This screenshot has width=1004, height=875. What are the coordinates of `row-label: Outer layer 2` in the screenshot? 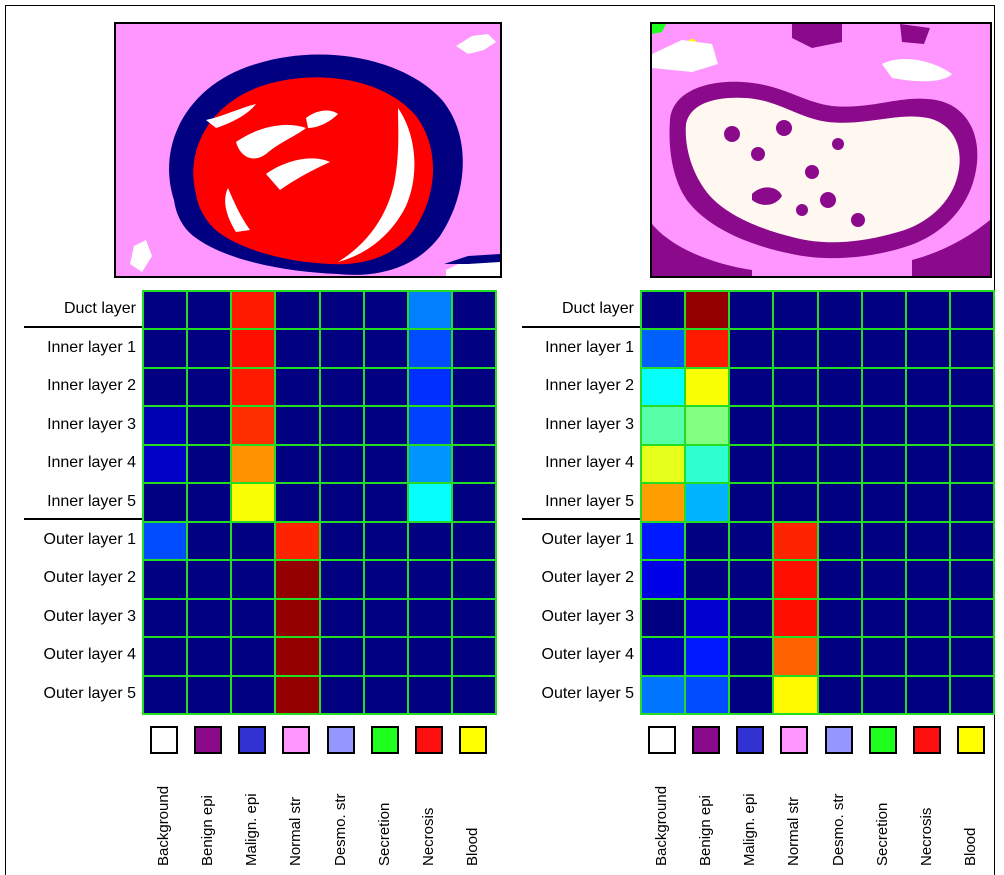 It's located at (587, 578).